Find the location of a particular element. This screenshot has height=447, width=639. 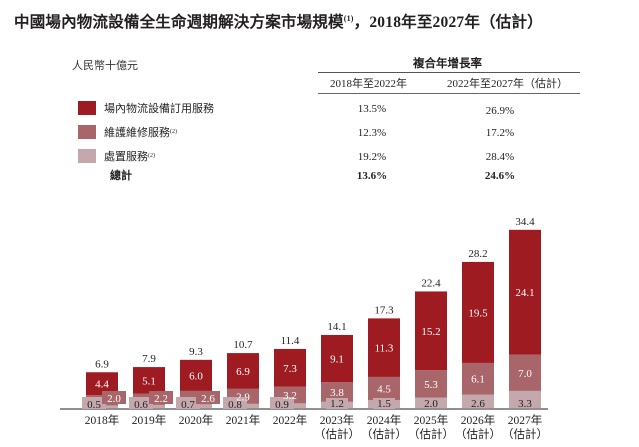

unit-label: 人民幣十億元 is located at coordinates (105, 66).